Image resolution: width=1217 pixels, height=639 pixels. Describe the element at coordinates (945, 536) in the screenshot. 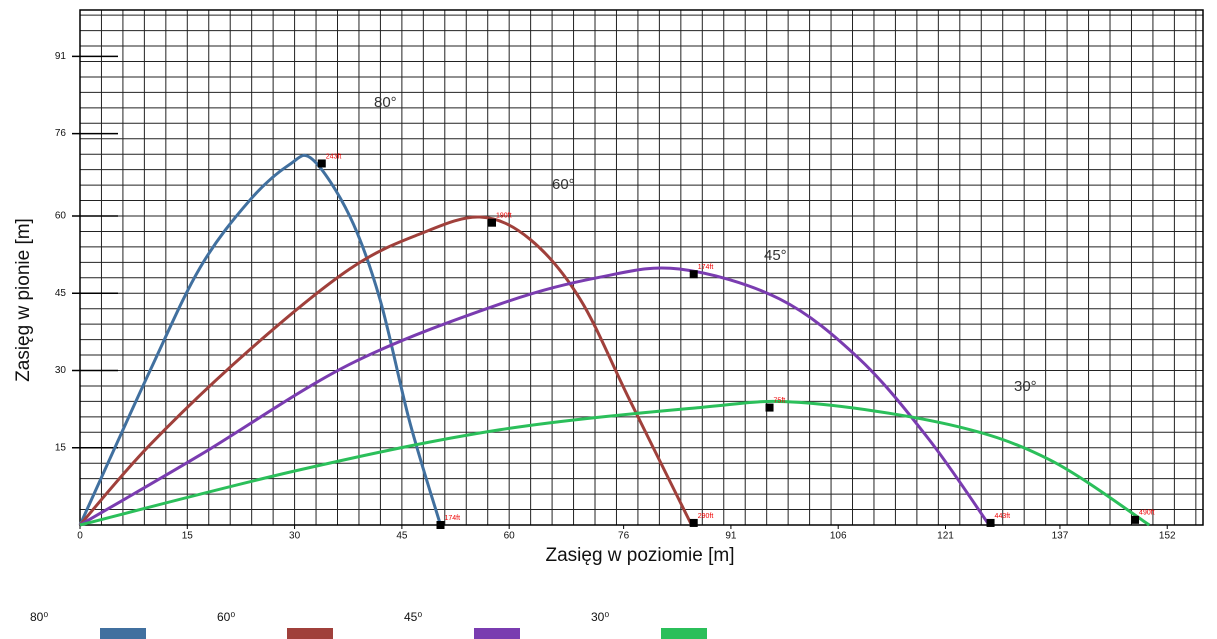

I see `x-tick-label: 121` at that location.